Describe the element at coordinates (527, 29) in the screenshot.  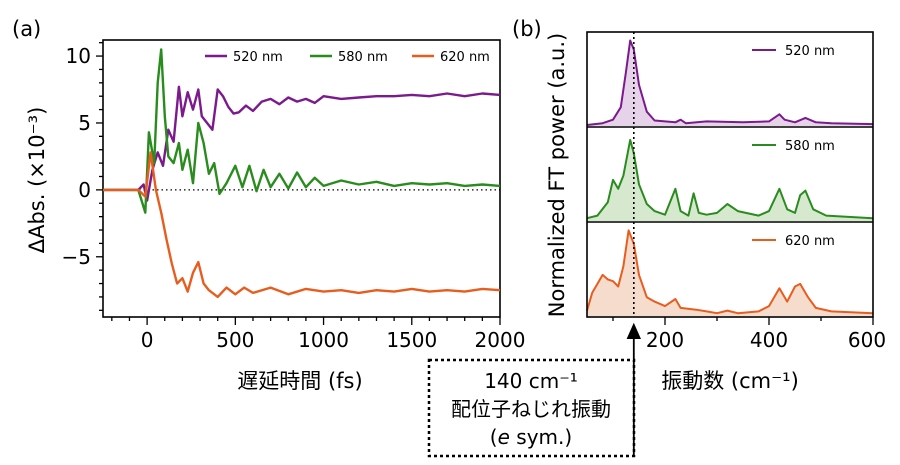
I see `panel-b-label: (b)` at that location.